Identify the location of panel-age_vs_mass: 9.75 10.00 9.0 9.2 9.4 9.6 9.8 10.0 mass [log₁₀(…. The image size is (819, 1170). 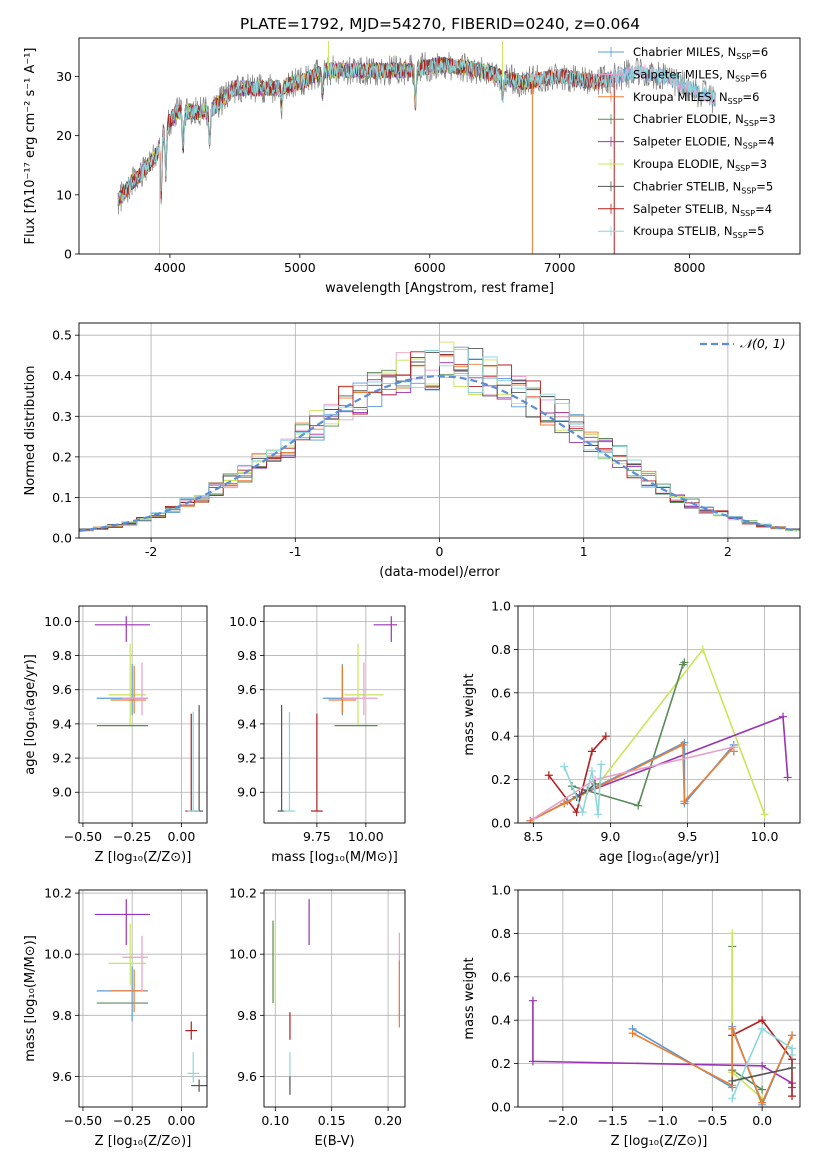
(317, 735).